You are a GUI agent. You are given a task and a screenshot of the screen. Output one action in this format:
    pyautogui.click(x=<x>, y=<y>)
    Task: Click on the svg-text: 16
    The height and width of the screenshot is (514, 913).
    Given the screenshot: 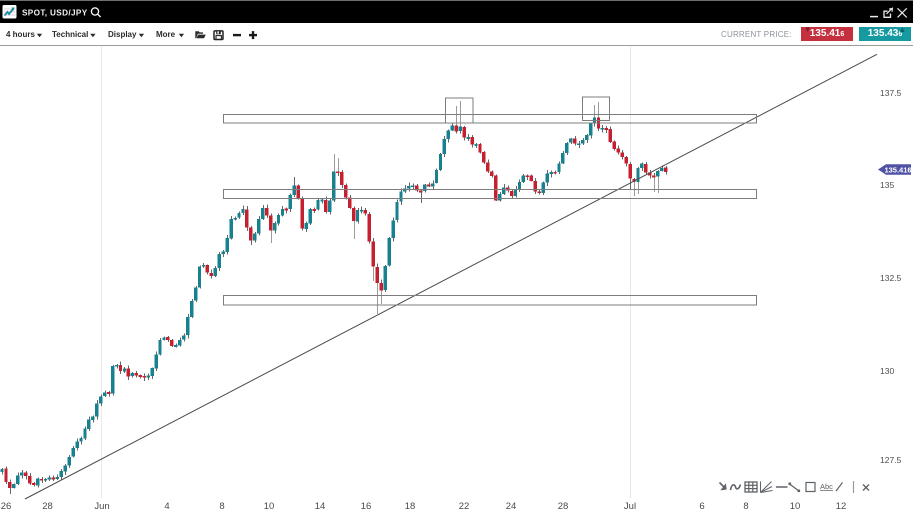 What is the action you would take?
    pyautogui.click(x=366, y=506)
    